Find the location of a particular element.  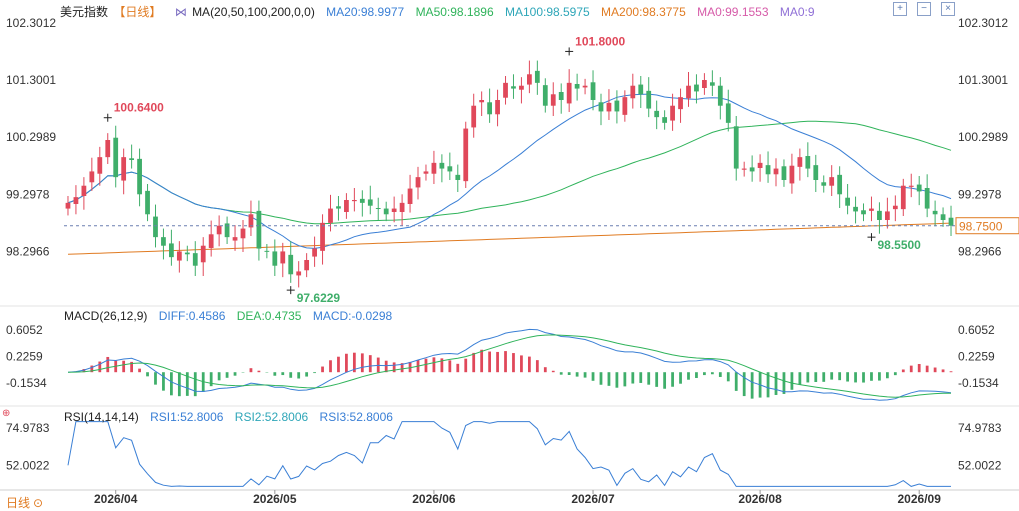

ma100-value: MA100:98.5975 is located at coordinates (547, 12).